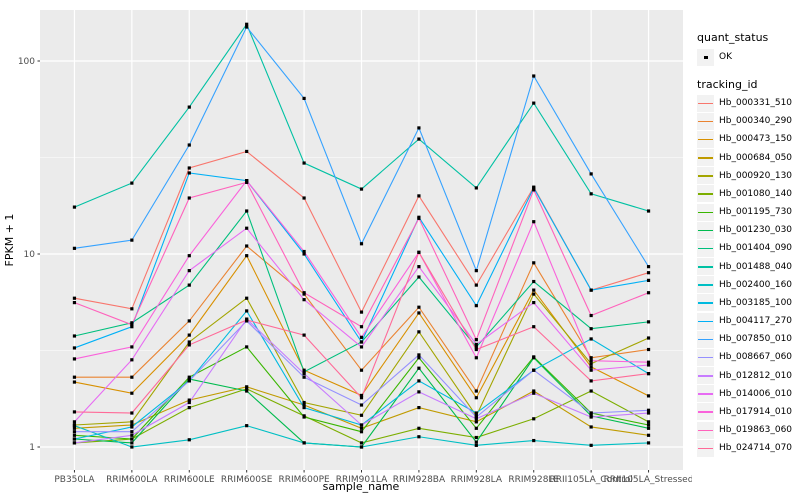 This screenshot has width=800, height=500. I want to click on data-point-Hb_000331_510-PB350LA, so click(74, 298).